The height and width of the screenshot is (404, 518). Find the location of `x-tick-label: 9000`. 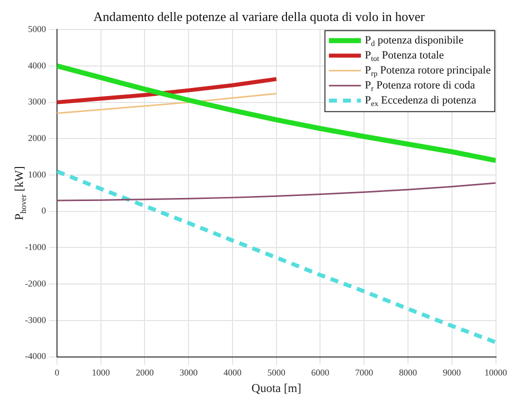

x-tick-label: 9000 is located at coordinates (452, 373).